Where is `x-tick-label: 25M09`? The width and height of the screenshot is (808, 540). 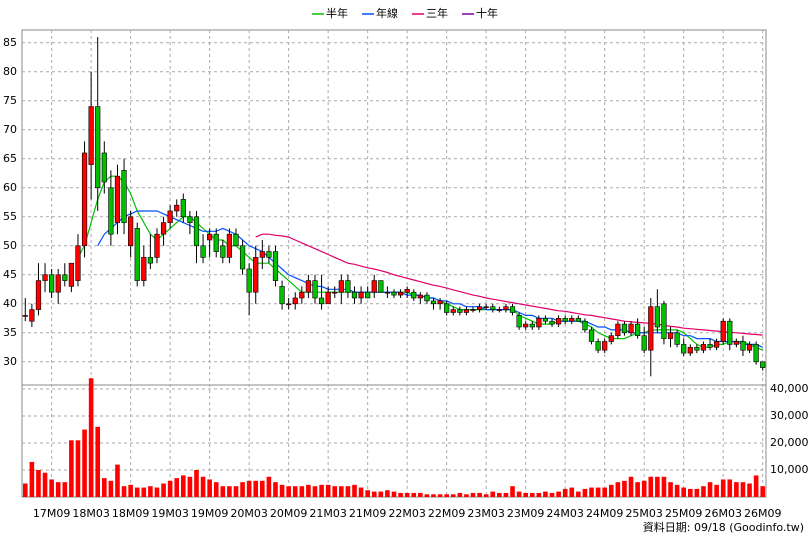
x-tick-label: 25M09 is located at coordinates (684, 513).